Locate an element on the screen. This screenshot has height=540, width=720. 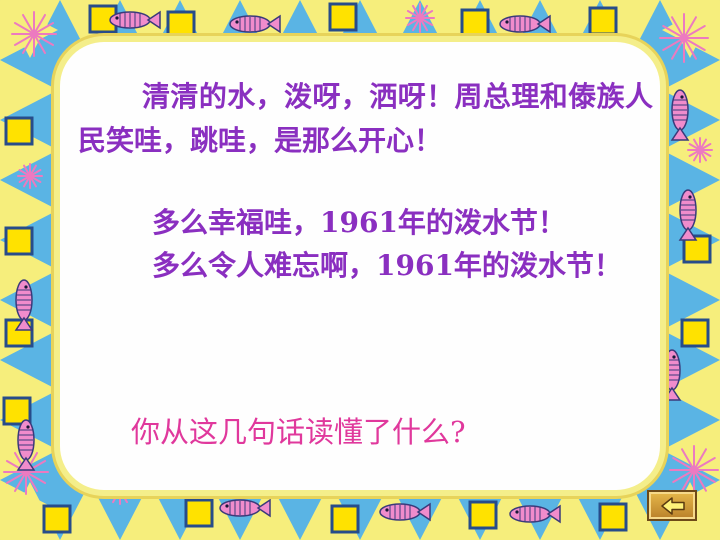
back-button is located at coordinates (672, 505).